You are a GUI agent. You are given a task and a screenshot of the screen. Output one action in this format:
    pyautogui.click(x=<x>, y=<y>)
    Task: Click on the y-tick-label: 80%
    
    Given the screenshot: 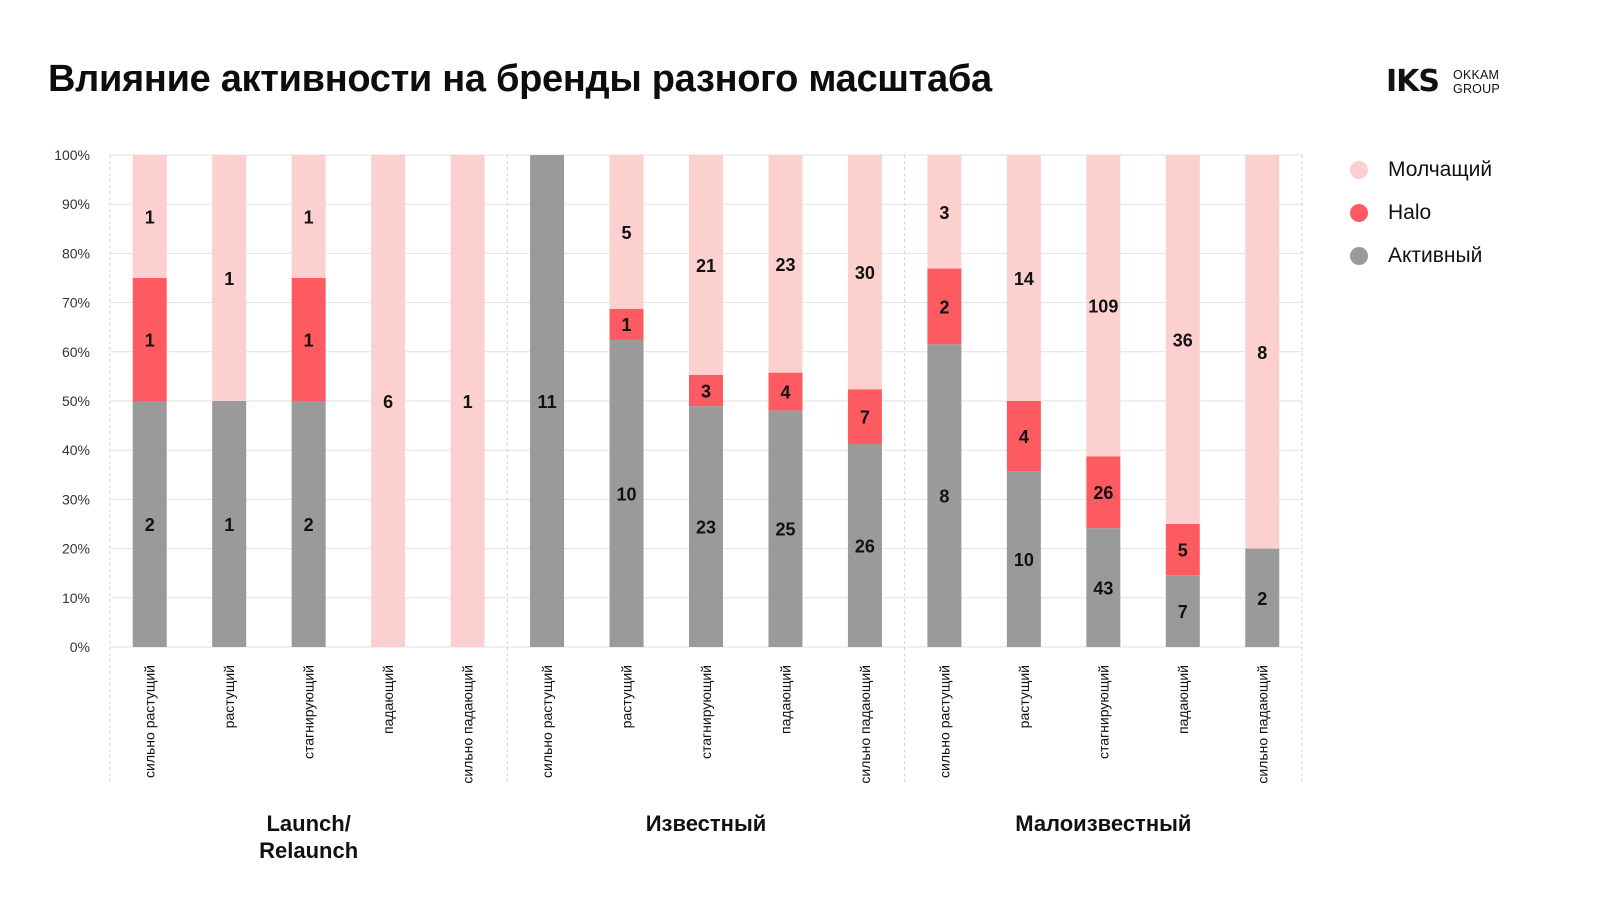 What is the action you would take?
    pyautogui.click(x=76, y=253)
    